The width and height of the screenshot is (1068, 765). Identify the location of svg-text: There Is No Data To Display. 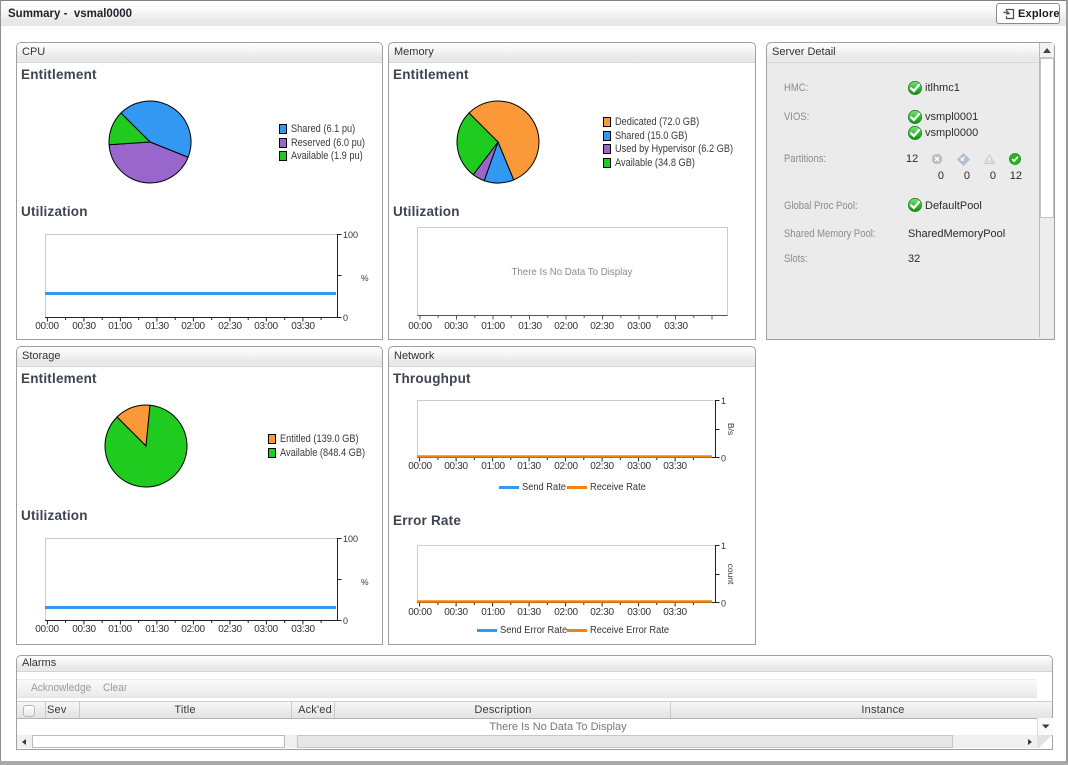
(573, 272).